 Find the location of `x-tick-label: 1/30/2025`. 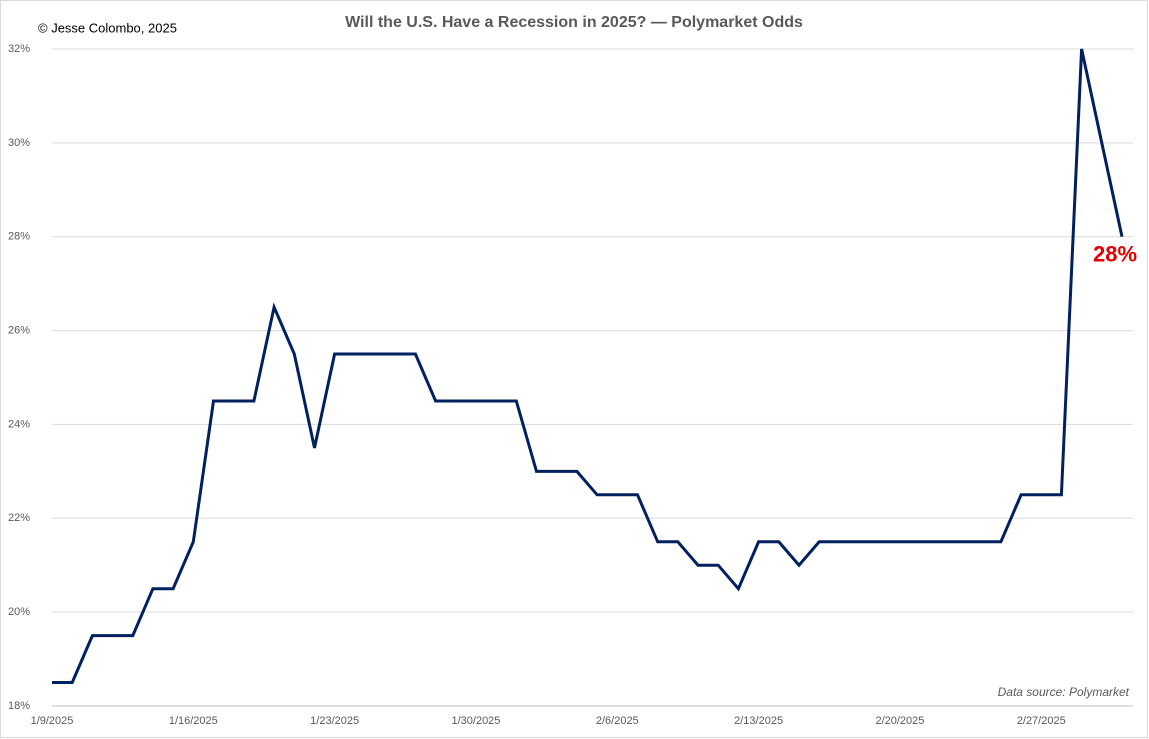

x-tick-label: 1/30/2025 is located at coordinates (475, 721).